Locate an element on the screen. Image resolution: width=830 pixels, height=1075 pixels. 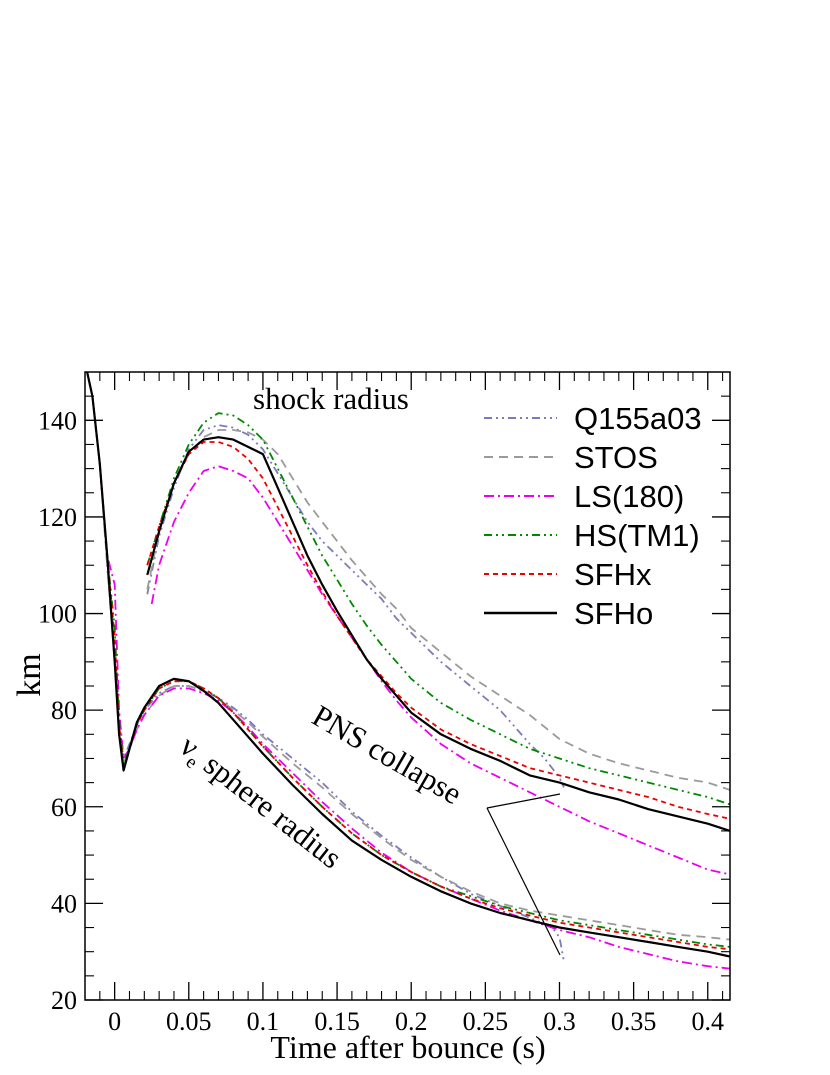
legend-label: STOS is located at coordinates (616, 457).